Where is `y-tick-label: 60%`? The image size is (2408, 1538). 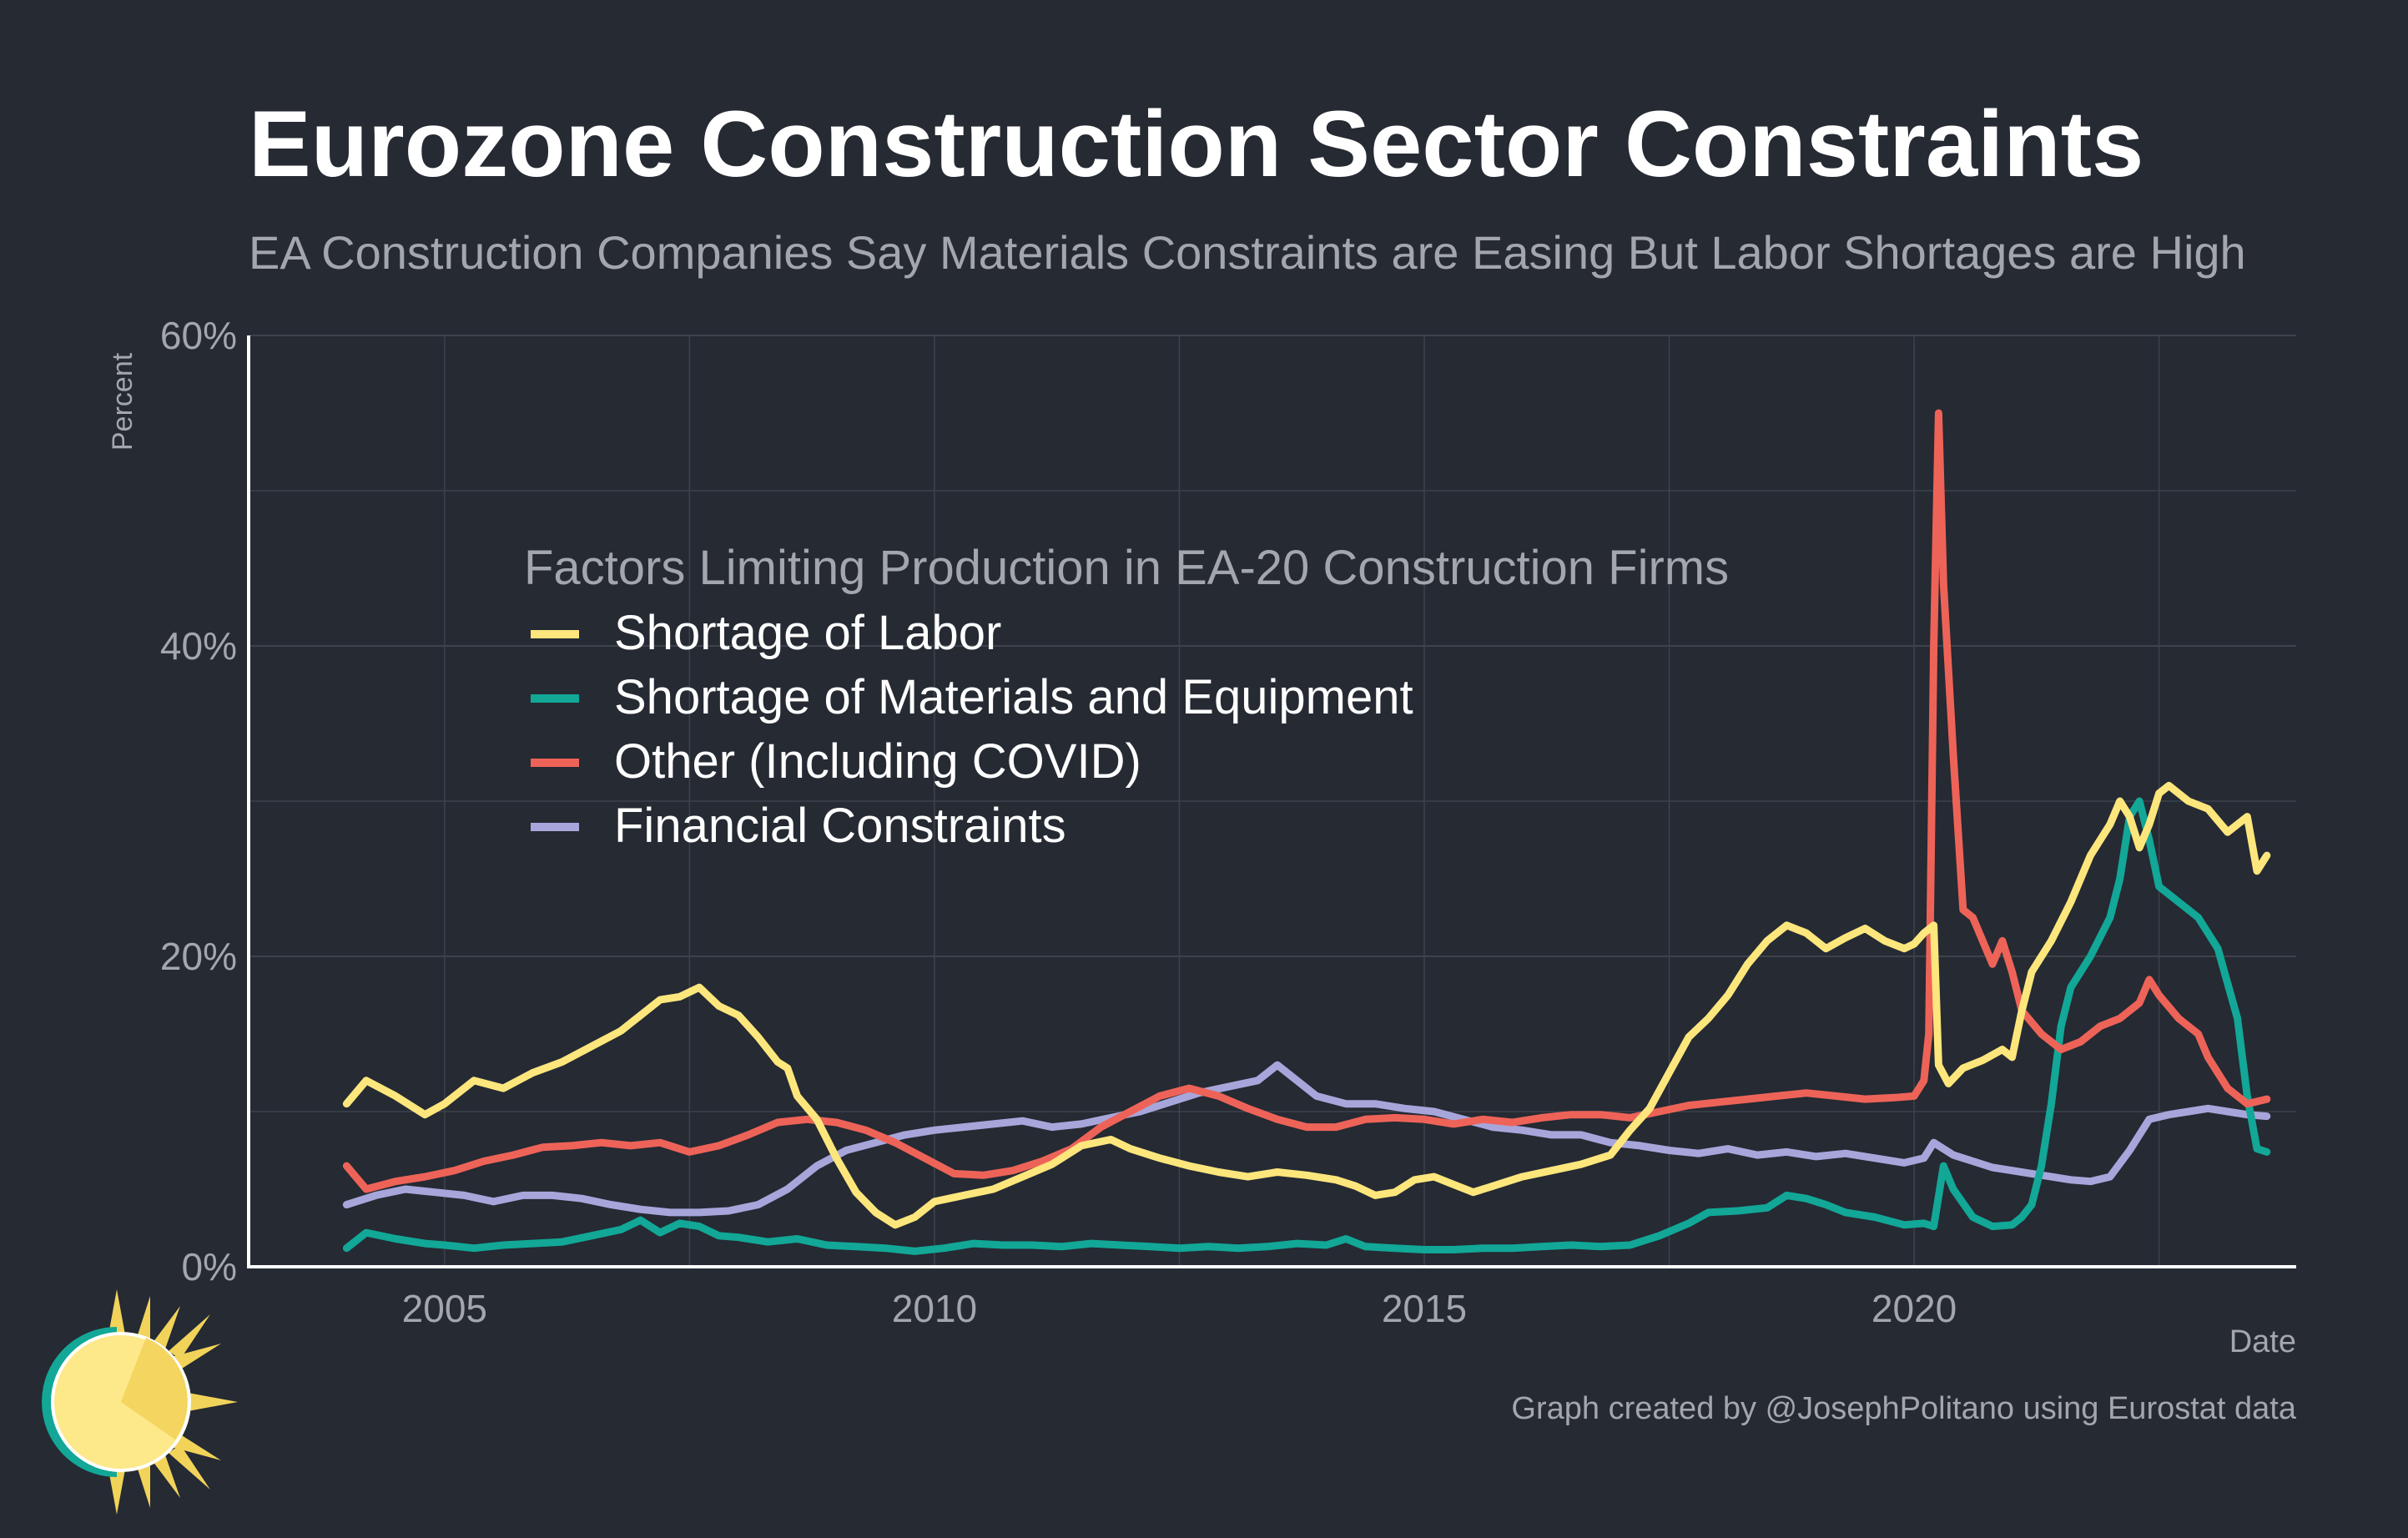 y-tick-label: 60% is located at coordinates (198, 335).